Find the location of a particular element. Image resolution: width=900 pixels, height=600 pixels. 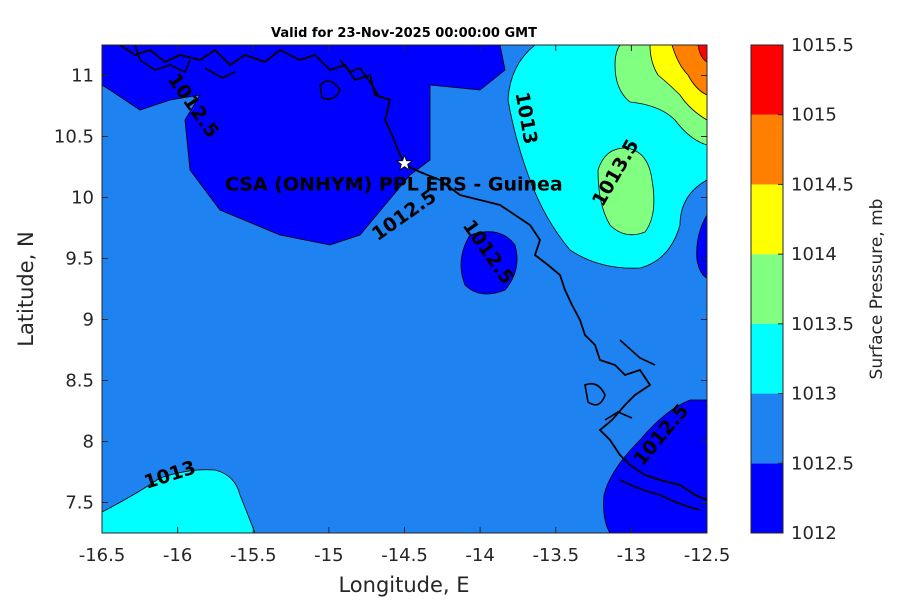

y-tick-label: 9.5 is located at coordinates (79, 259).